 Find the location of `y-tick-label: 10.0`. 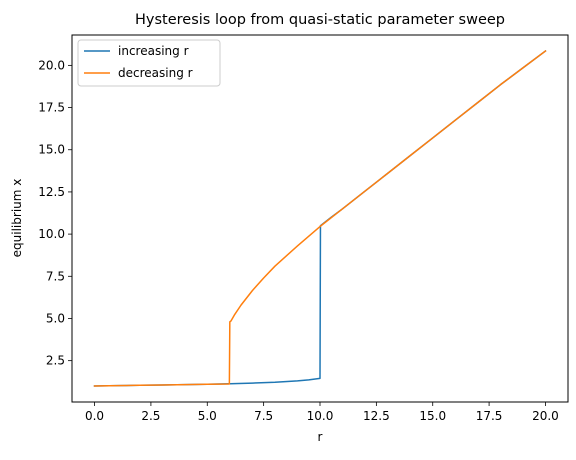

y-tick-label: 10.0 is located at coordinates (51, 234).